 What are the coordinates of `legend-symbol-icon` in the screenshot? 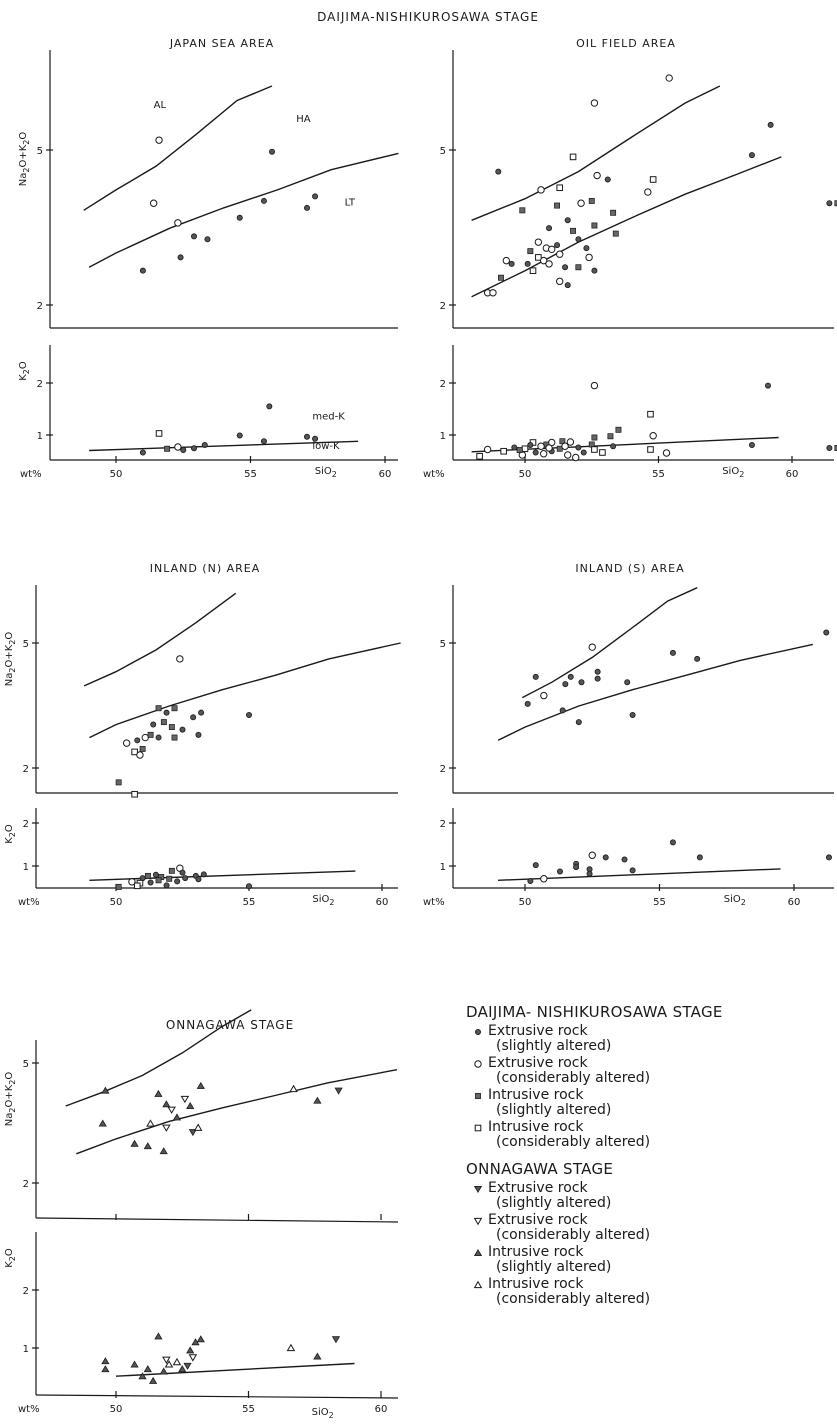 It's located at (480, 1063).